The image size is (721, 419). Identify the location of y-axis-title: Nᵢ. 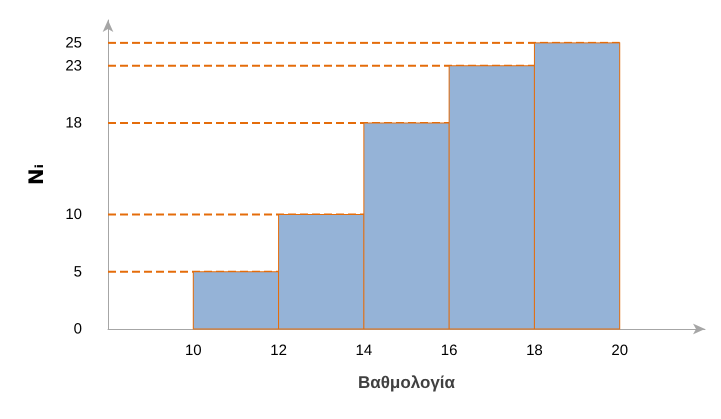
(36, 175).